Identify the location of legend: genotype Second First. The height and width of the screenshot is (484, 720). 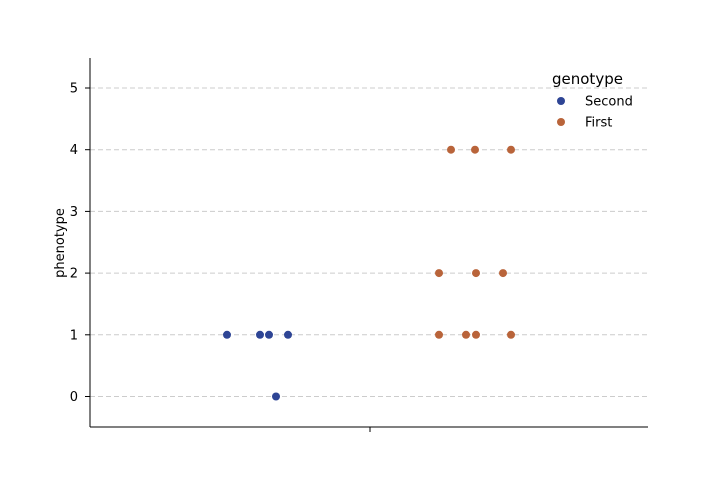
(592, 100).